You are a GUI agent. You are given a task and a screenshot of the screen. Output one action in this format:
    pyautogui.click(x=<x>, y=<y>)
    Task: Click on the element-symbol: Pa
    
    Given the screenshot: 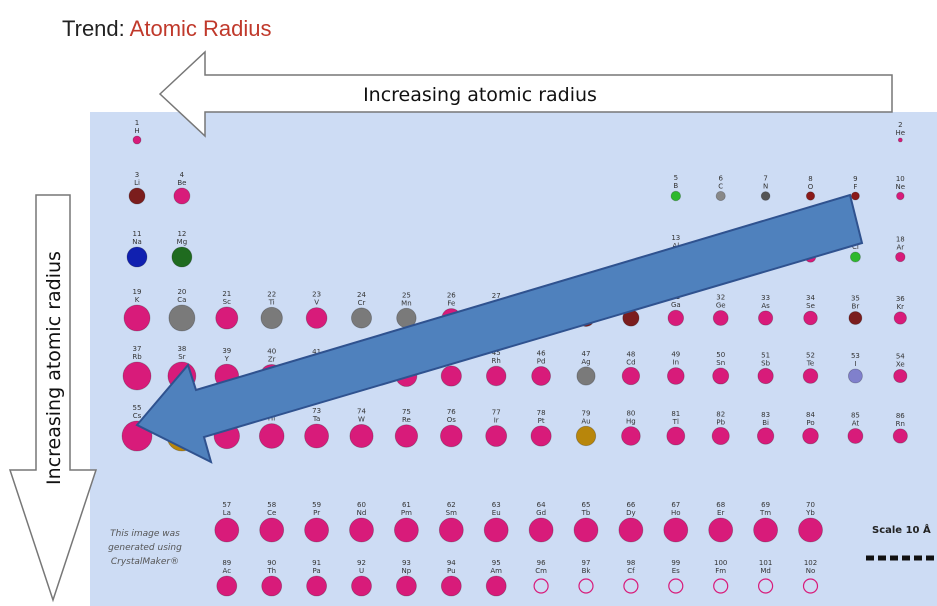 What is the action you would take?
    pyautogui.click(x=316, y=571)
    